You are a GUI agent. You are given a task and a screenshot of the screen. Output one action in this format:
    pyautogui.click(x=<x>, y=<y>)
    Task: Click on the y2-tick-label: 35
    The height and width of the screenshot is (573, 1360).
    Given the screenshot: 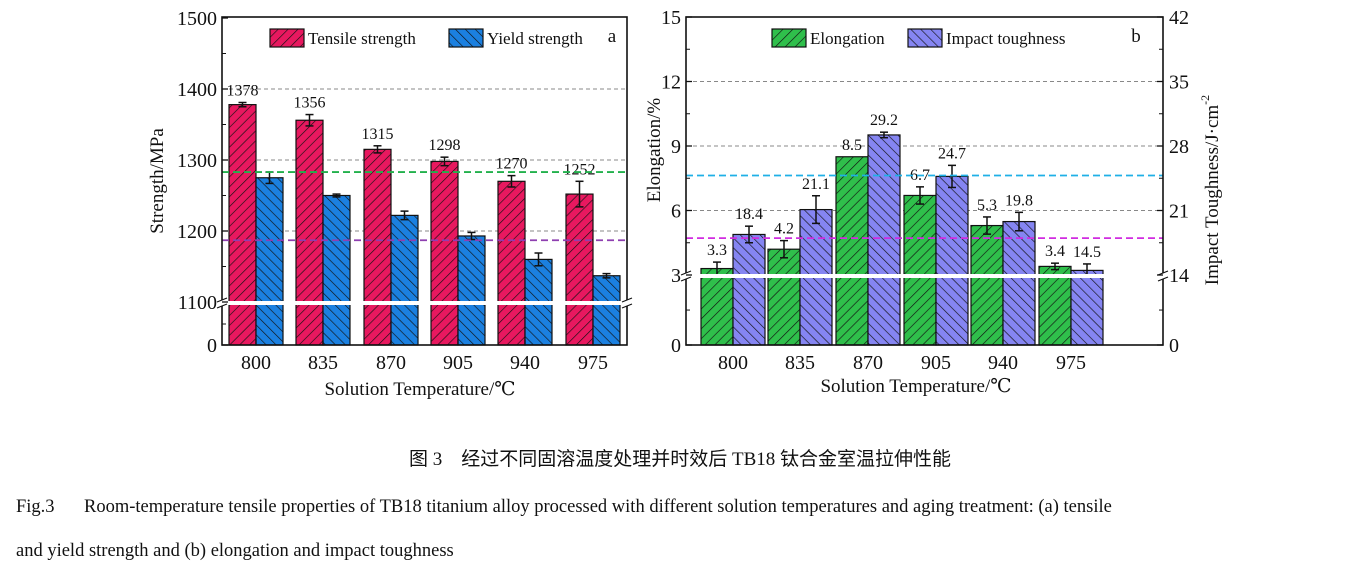 What is the action you would take?
    pyautogui.click(x=1179, y=83)
    